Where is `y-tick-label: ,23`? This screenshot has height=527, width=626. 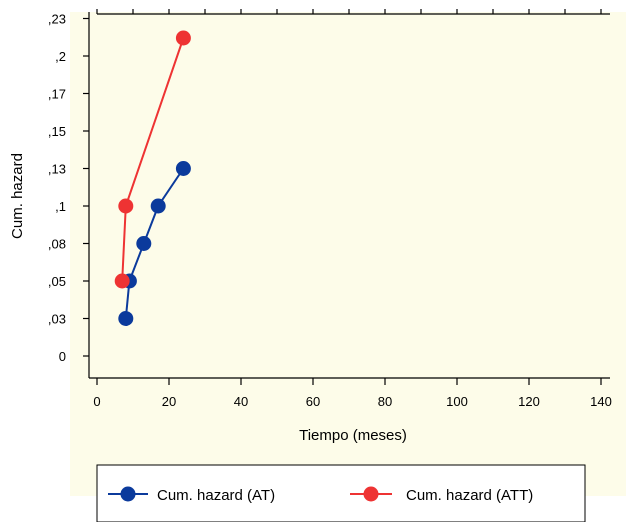
y-tick-label: ,23 is located at coordinates (57, 19).